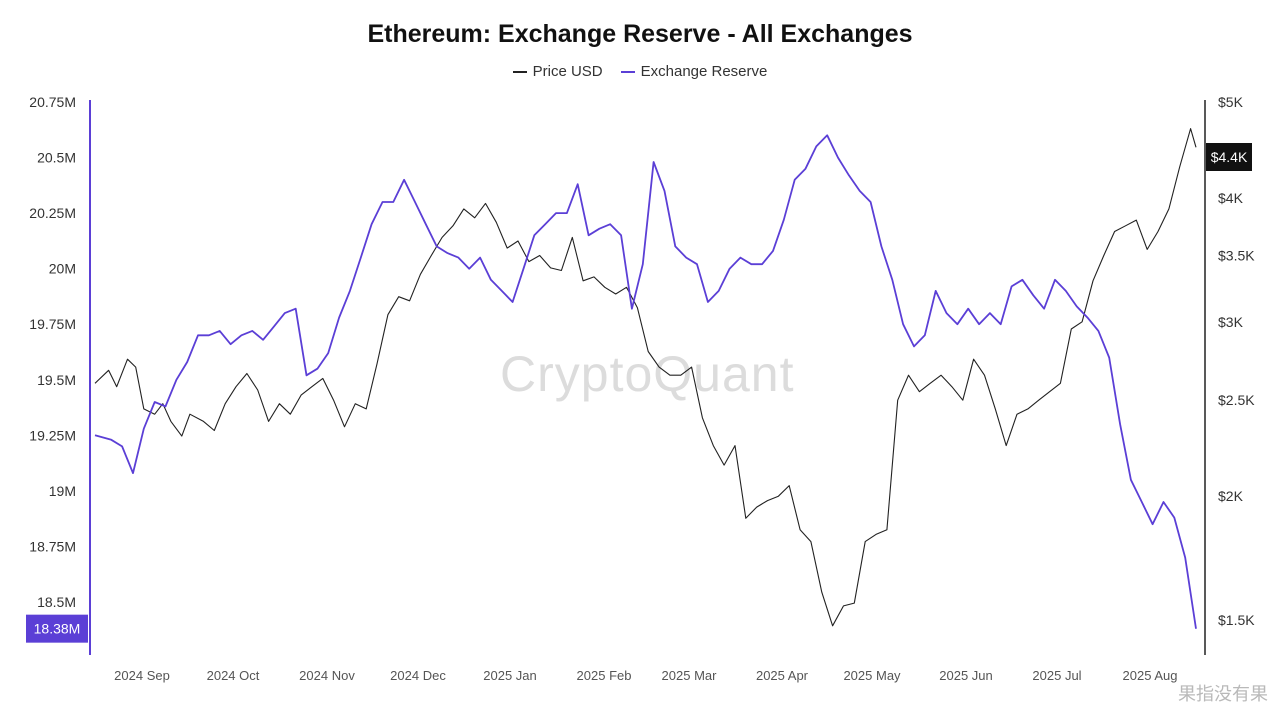 The width and height of the screenshot is (1280, 720). I want to click on left-current-label: 18.38M, so click(57, 629).